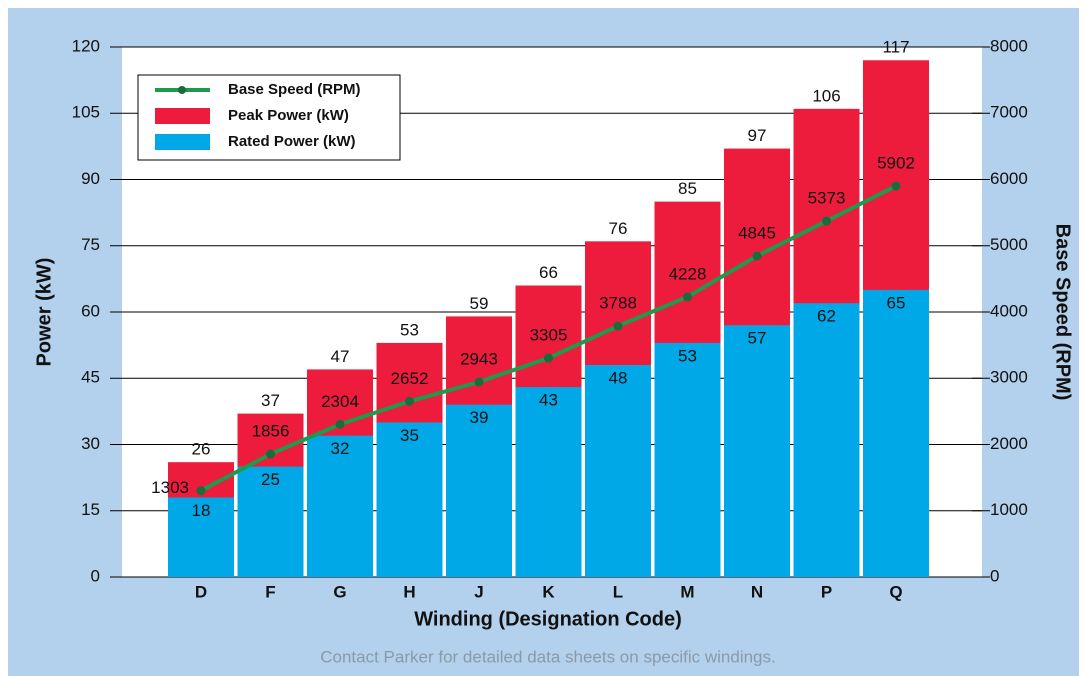  Describe the element at coordinates (479, 417) in the screenshot. I see `value-label: 39` at that location.